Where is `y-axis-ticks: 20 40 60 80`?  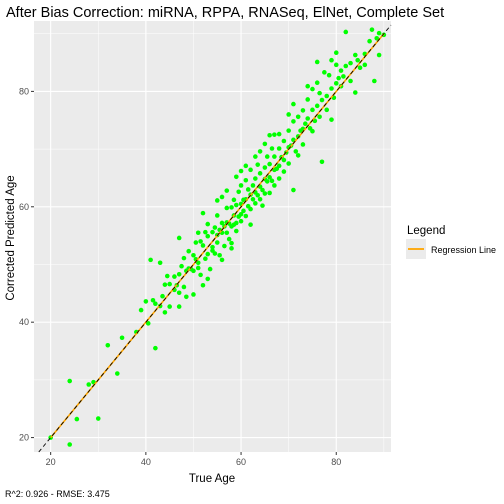 y-axis-ticks: 20 40 60 80 is located at coordinates (26, 264).